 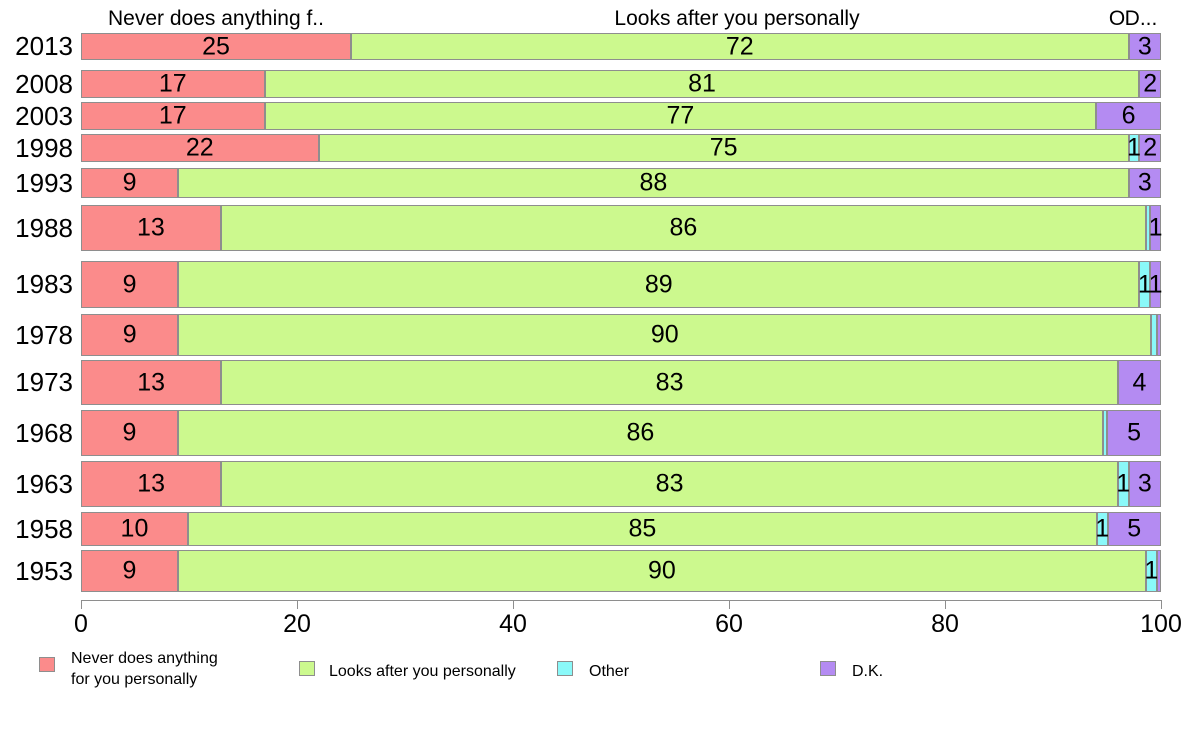 What do you see at coordinates (739, 46) in the screenshot?
I see `bar-value-label: 72` at bounding box center [739, 46].